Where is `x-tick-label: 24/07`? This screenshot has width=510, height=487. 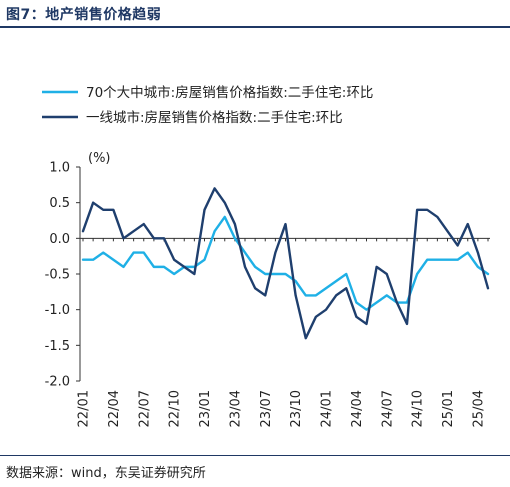
x-tick-label: 24/07 is located at coordinates (387, 408).